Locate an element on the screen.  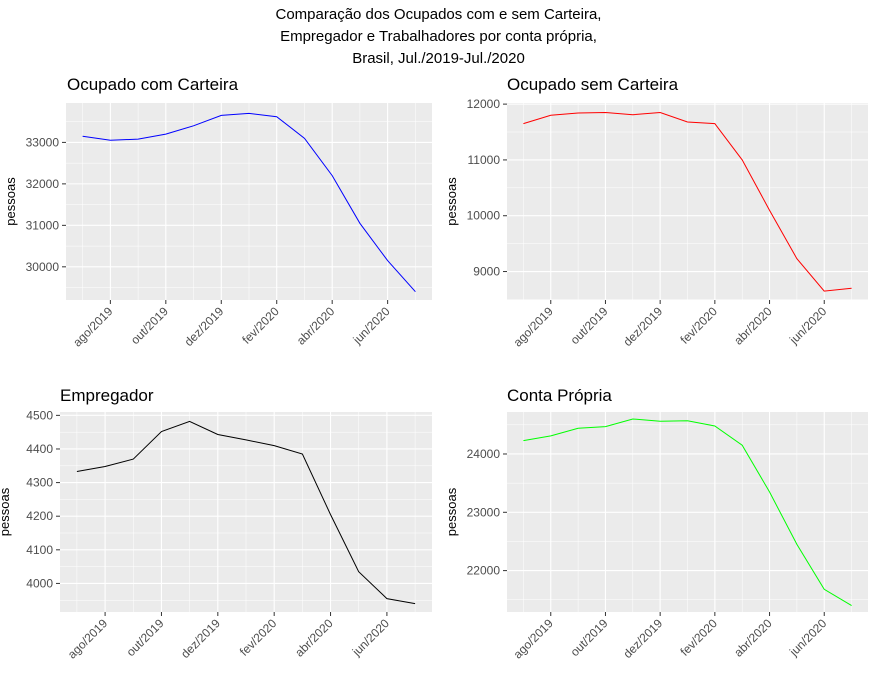
panel-3-series-line is located at coordinates (246, 512).